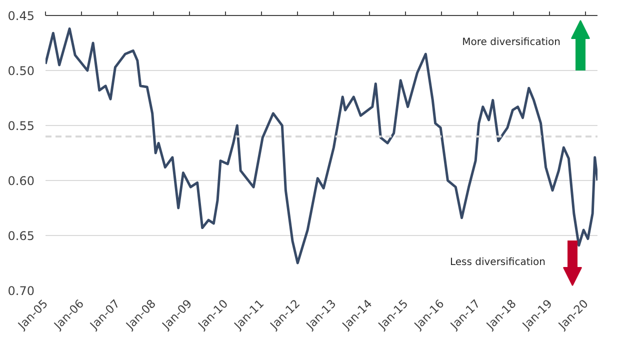  What do you see at coordinates (511, 42) in the screenshot?
I see `annotation: More diversification` at bounding box center [511, 42].